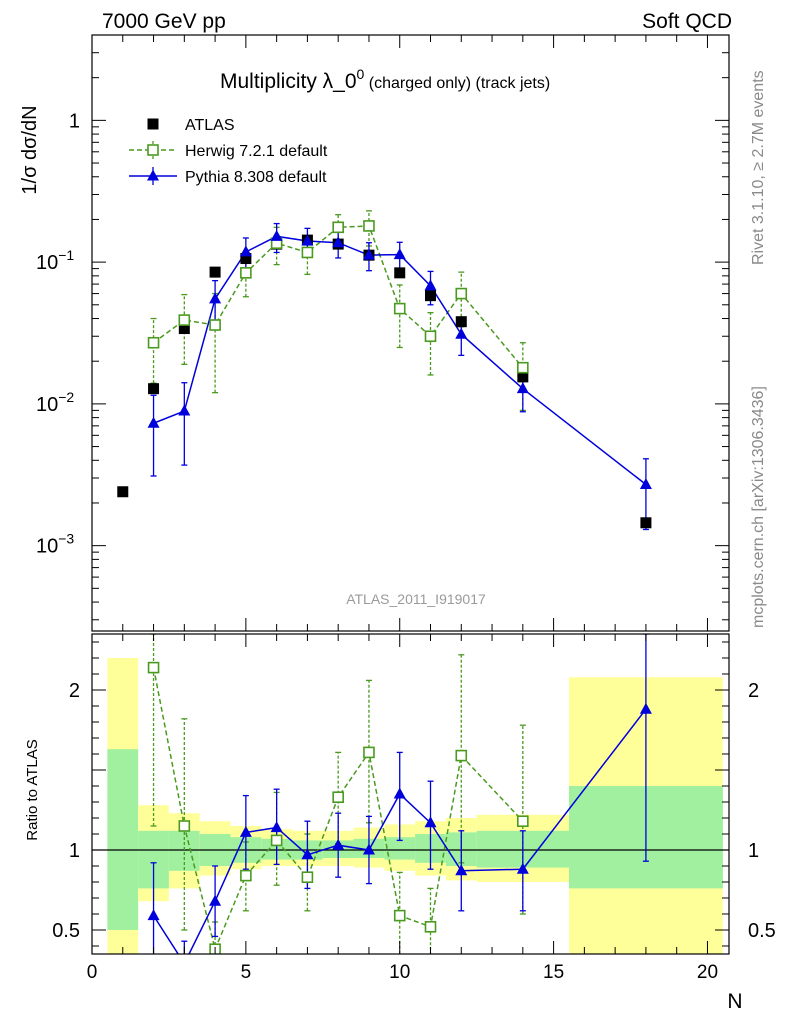 This screenshot has height=1024, width=786. Describe the element at coordinates (734, 1001) in the screenshot. I see `x-axis-label: N` at that location.